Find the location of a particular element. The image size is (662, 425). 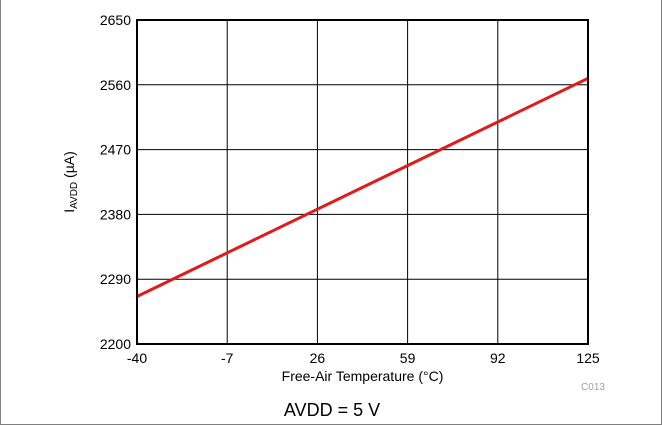

y-axis-label-subscript: AVDD is located at coordinates (74, 195).